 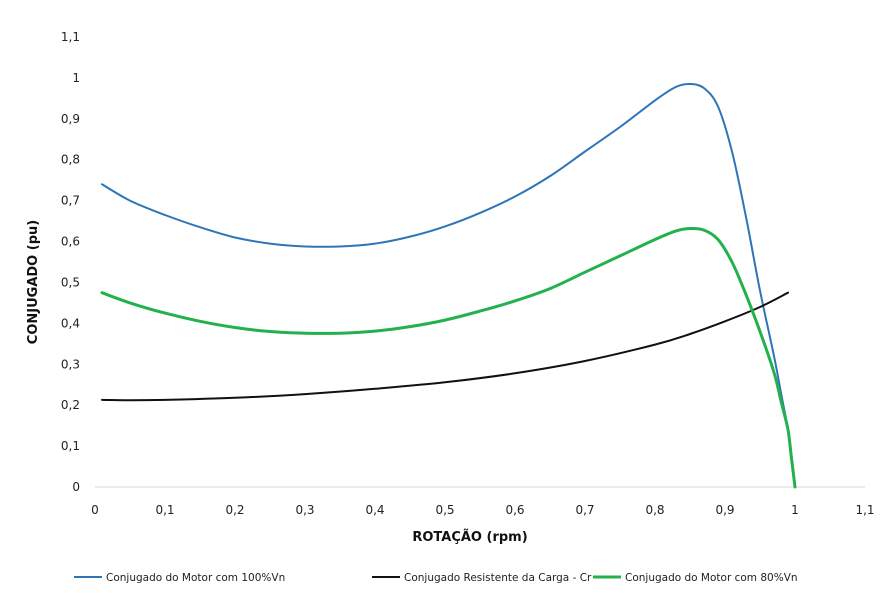 I want to click on x-tick-label: 0,4, so click(x=374, y=510).